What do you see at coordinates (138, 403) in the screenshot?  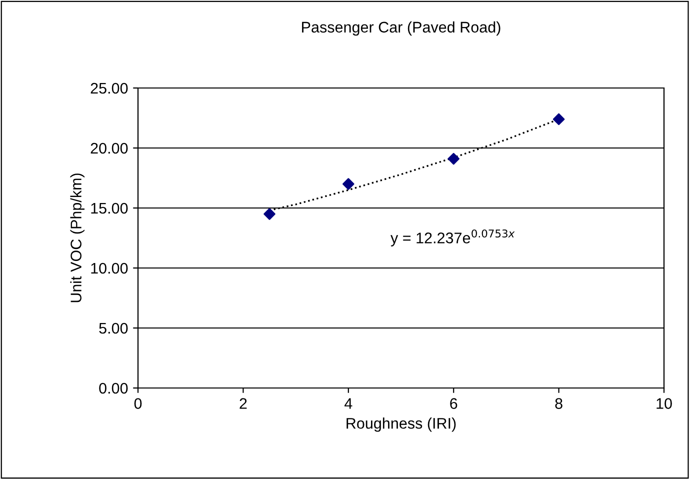 I see `x-tick-label: 0` at bounding box center [138, 403].